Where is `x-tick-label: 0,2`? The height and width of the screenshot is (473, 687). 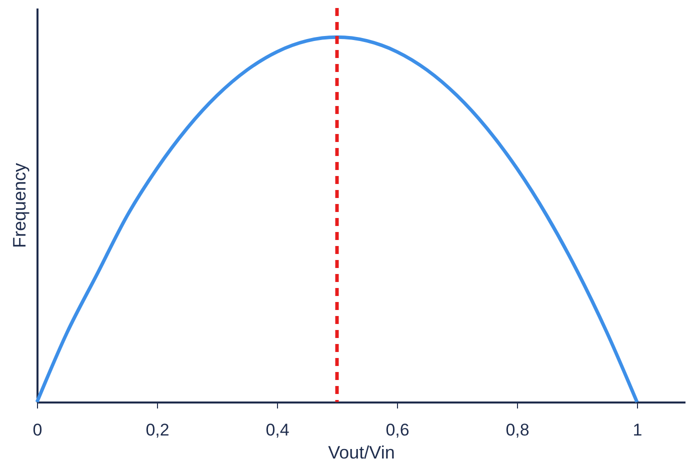
x-tick-label: 0,2 is located at coordinates (158, 430).